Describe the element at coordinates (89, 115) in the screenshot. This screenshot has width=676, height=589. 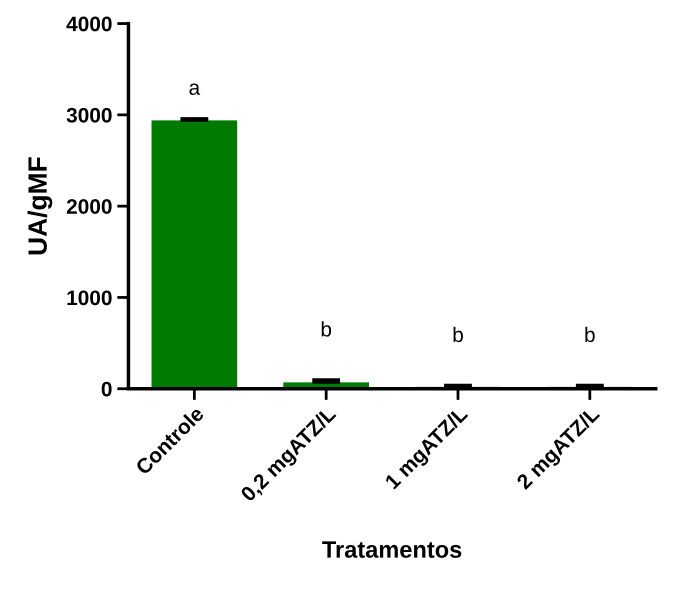
I see `y-tick-label: 3000` at that location.